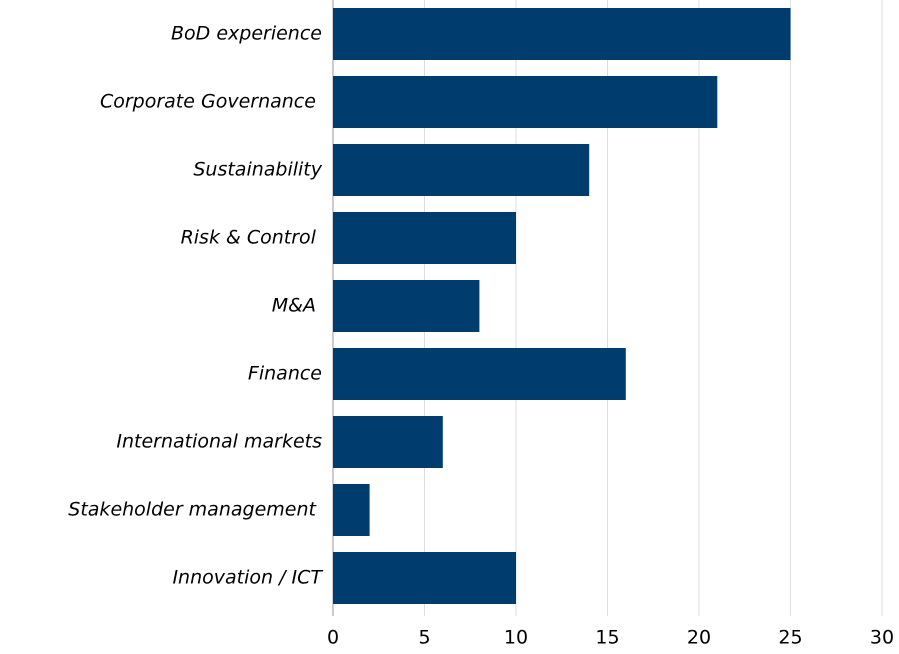  Describe the element at coordinates (195, 510) in the screenshot. I see `y-tick-label: Stakeholder management` at that location.